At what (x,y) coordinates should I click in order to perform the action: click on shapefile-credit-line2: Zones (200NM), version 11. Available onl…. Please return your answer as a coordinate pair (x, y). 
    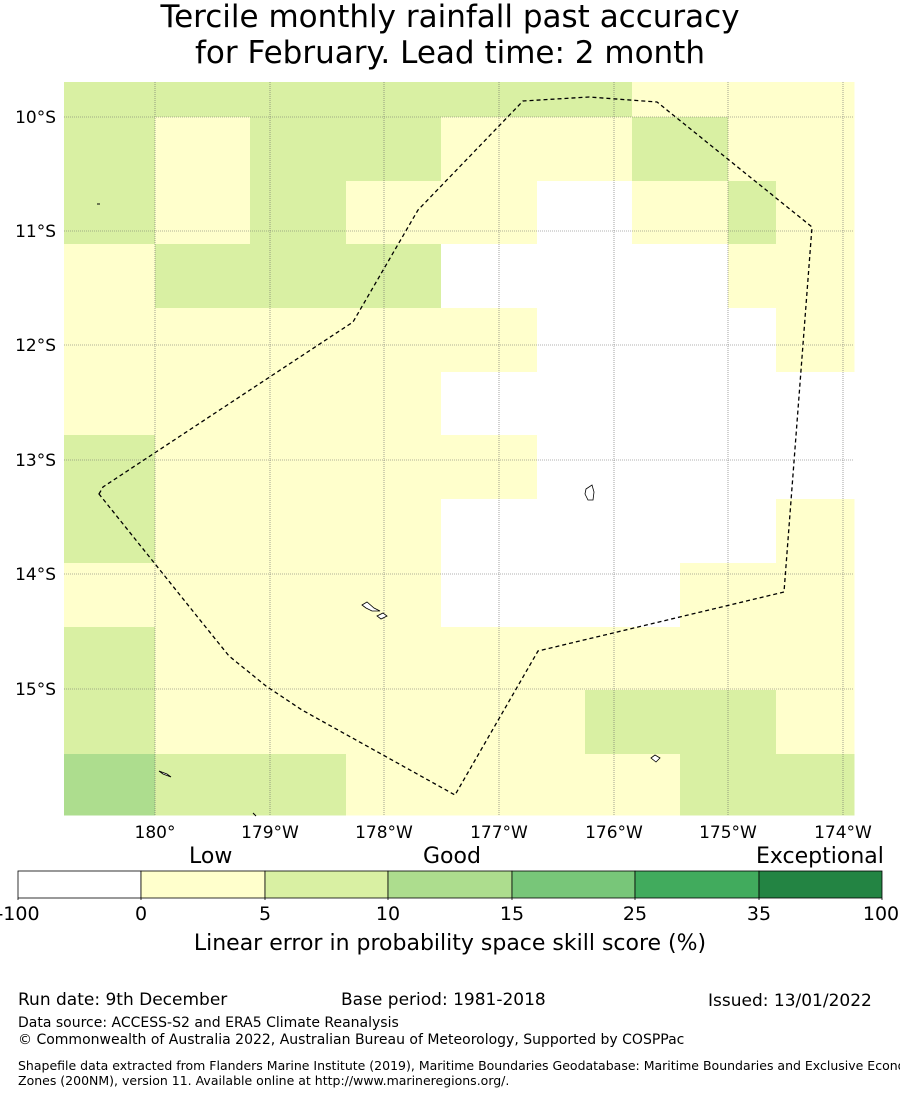
    Looking at the image, I should click on (264, 1080).